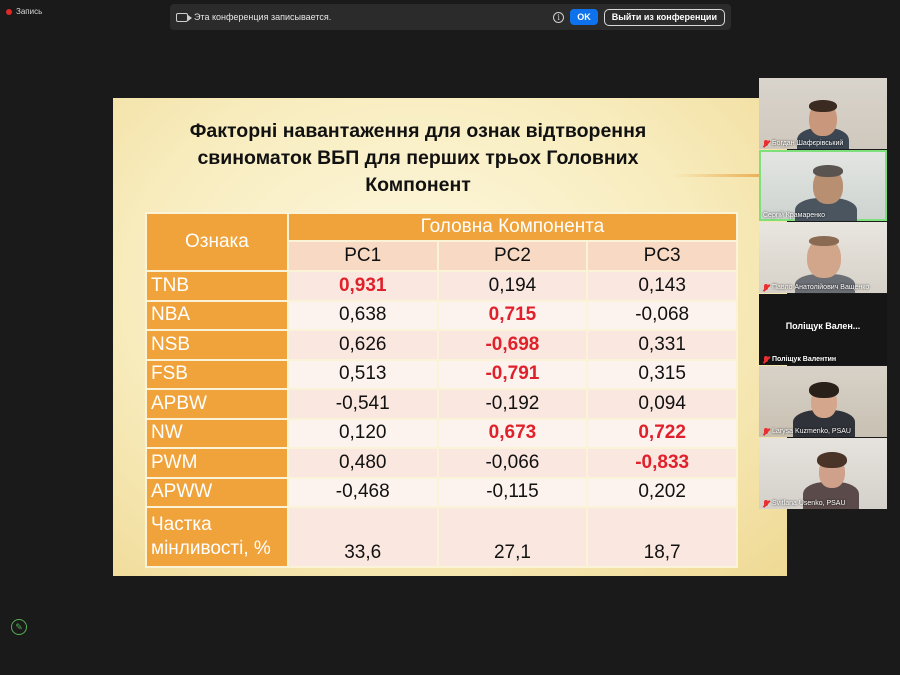 This screenshot has width=900, height=675. I want to click on table-row: NBA 0,638 0,715 -0,068, so click(441, 315).